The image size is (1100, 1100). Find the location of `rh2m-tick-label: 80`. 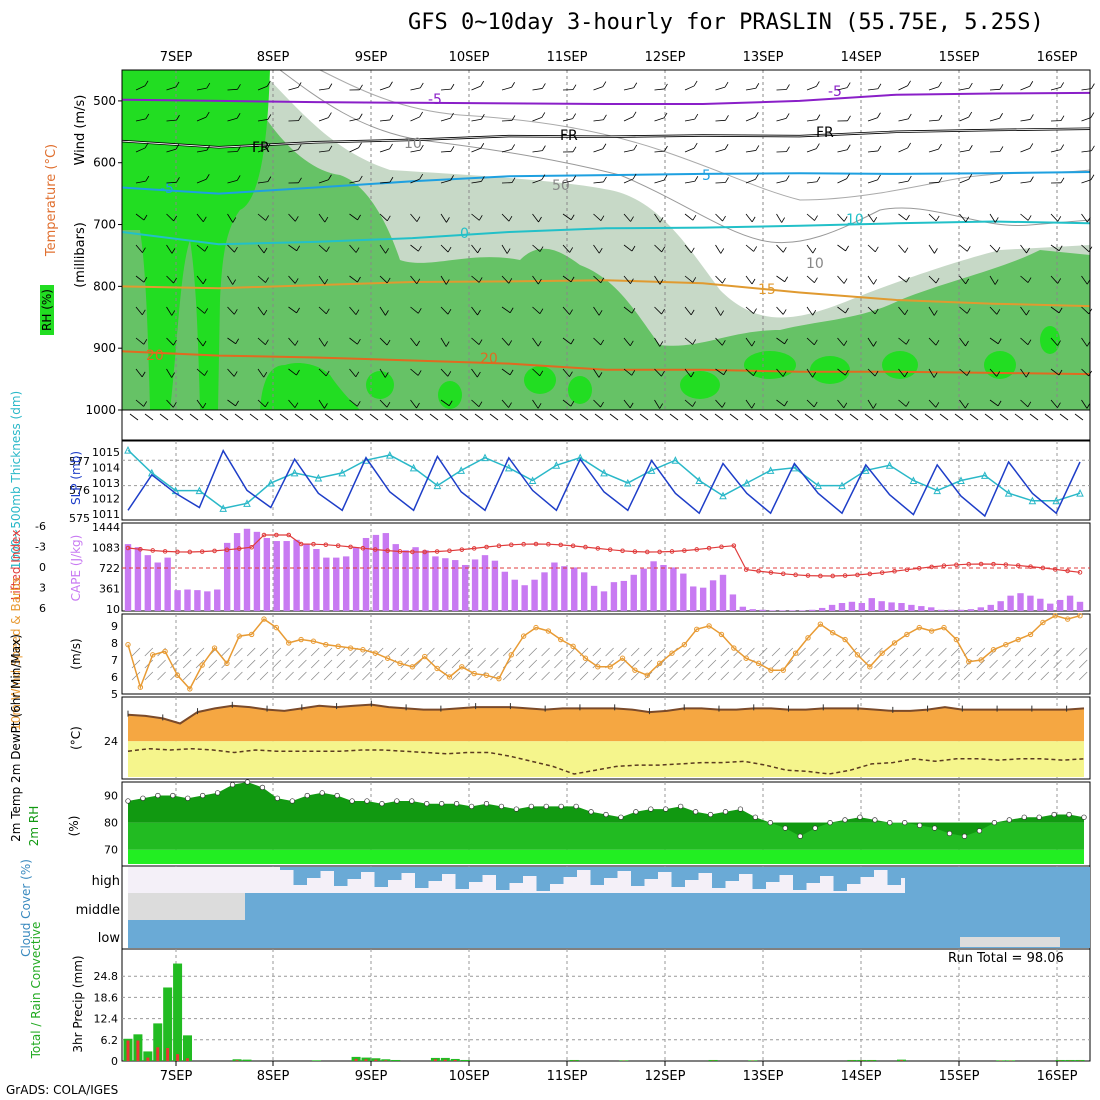

rh2m-tick-label: 80 is located at coordinates (111, 823).